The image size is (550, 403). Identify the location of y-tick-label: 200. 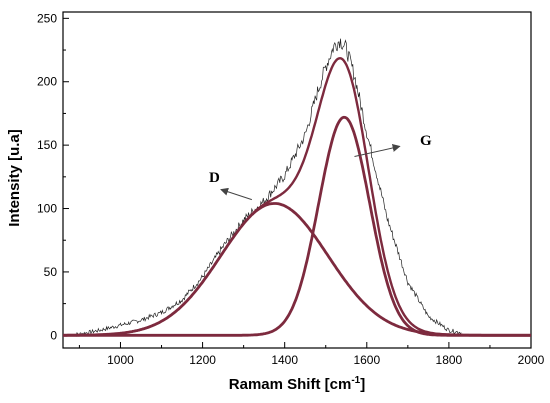
(47, 82).